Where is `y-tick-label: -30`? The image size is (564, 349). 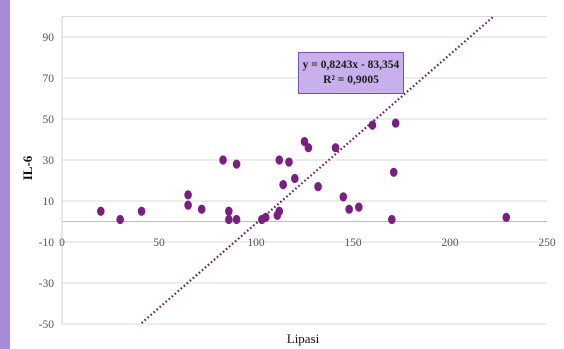 y-tick-label: -30 is located at coordinates (47, 284).